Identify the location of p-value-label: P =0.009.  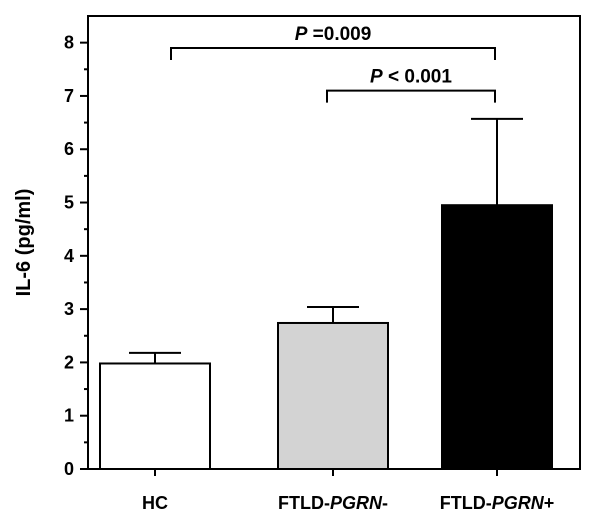
(333, 34).